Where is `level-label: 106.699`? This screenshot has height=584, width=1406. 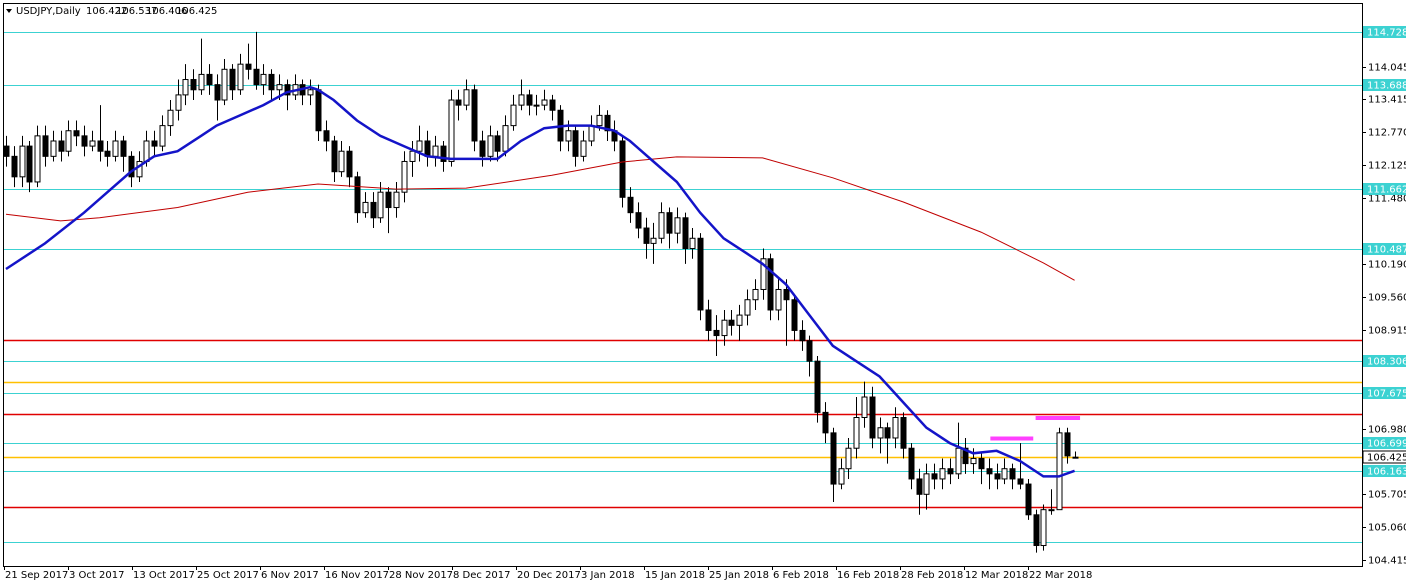
level-label: 106.699 is located at coordinates (1386, 444).